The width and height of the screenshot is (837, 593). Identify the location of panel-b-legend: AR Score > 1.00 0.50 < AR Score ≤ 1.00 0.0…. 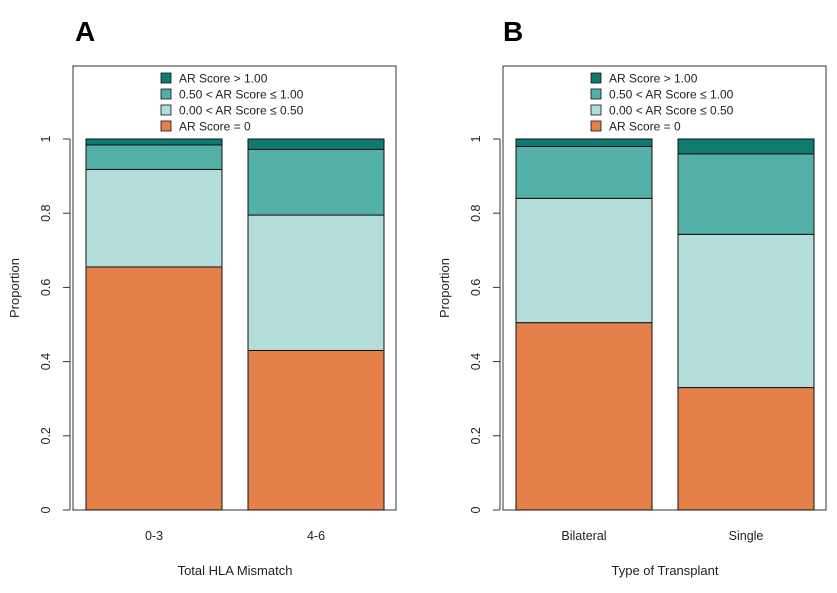
(662, 103).